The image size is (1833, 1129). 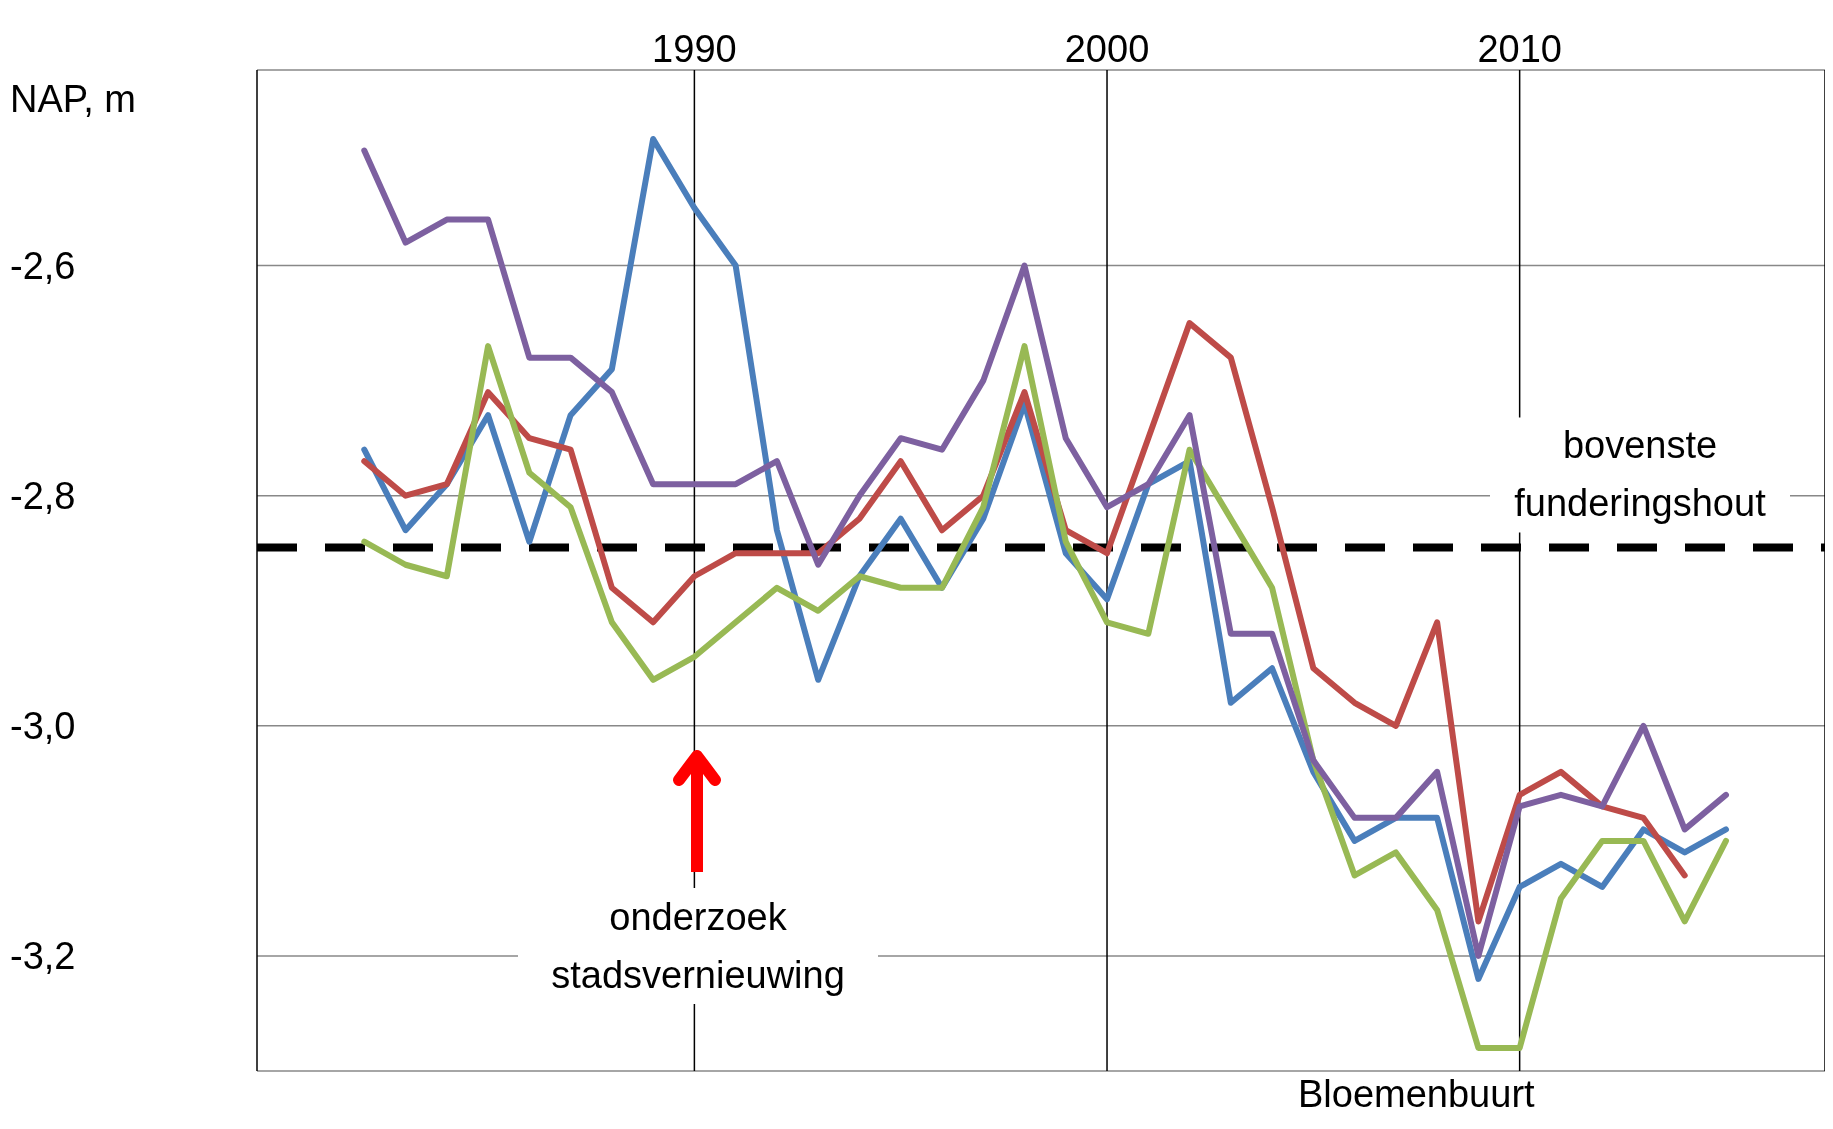 I want to click on y-axis-title: NAP, m, so click(x=73, y=99).